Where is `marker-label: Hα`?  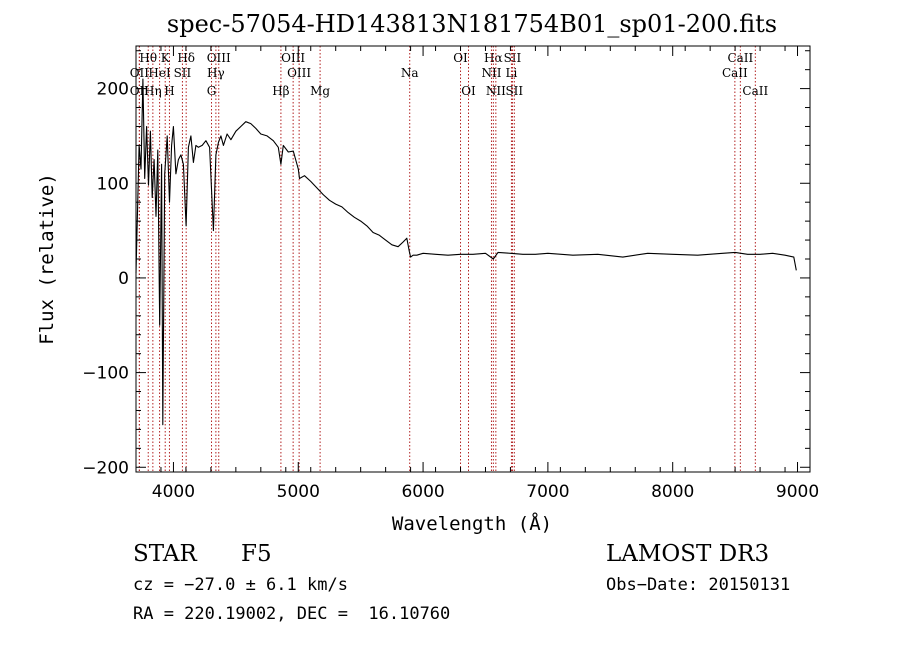
marker-label: Hα is located at coordinates (493, 58).